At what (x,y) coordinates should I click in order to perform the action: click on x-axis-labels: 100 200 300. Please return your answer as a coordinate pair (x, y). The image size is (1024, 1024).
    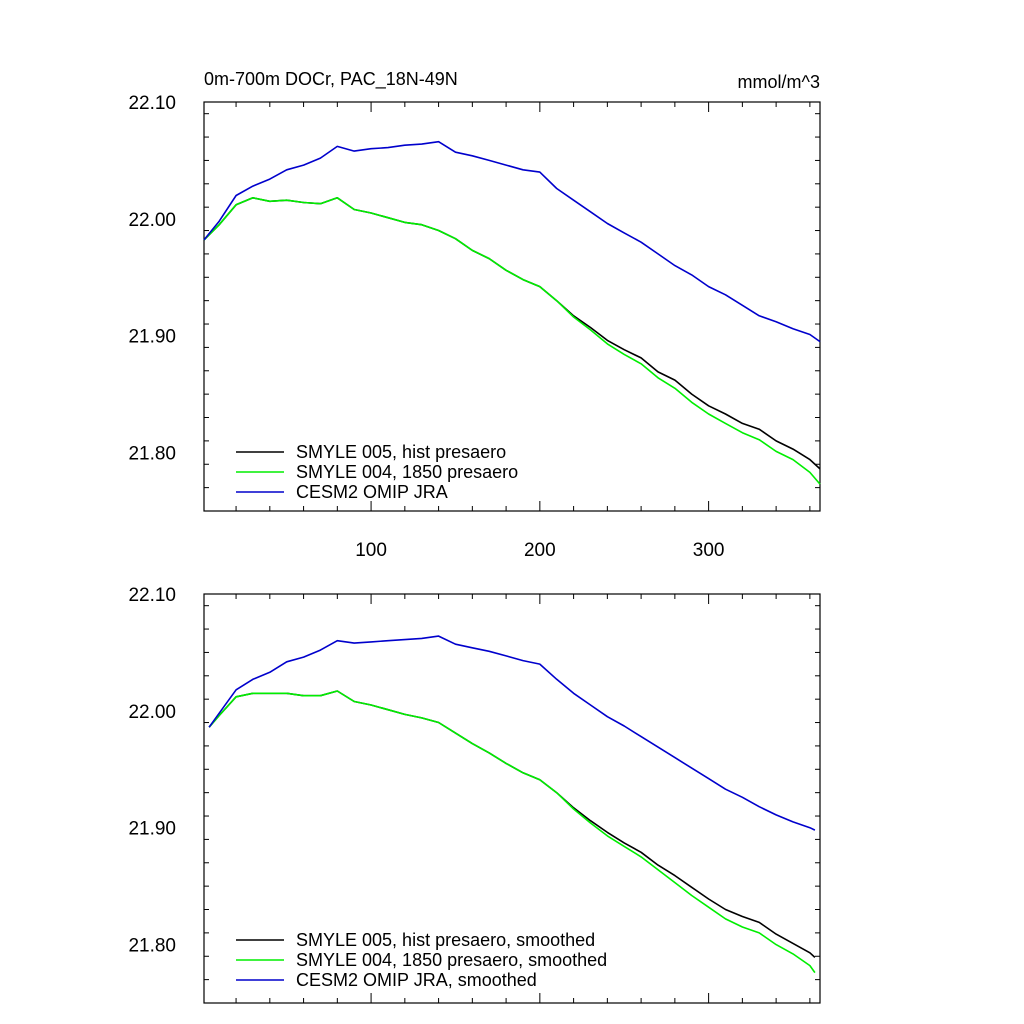
    Looking at the image, I should click on (539, 550).